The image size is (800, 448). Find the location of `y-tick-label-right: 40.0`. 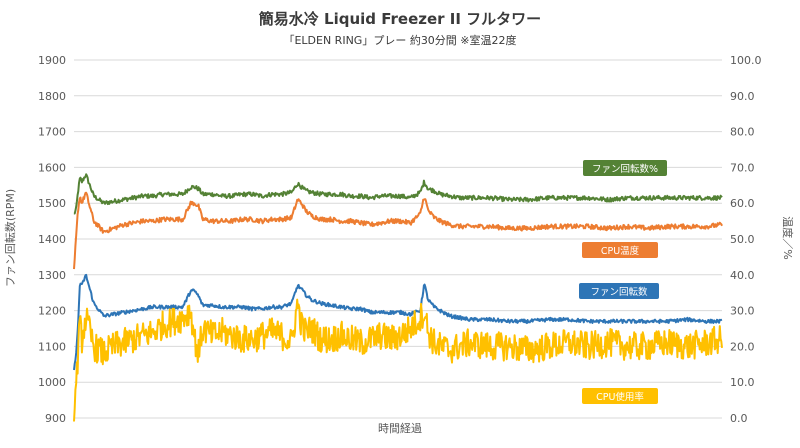

y-tick-label-right: 40.0 is located at coordinates (742, 275).